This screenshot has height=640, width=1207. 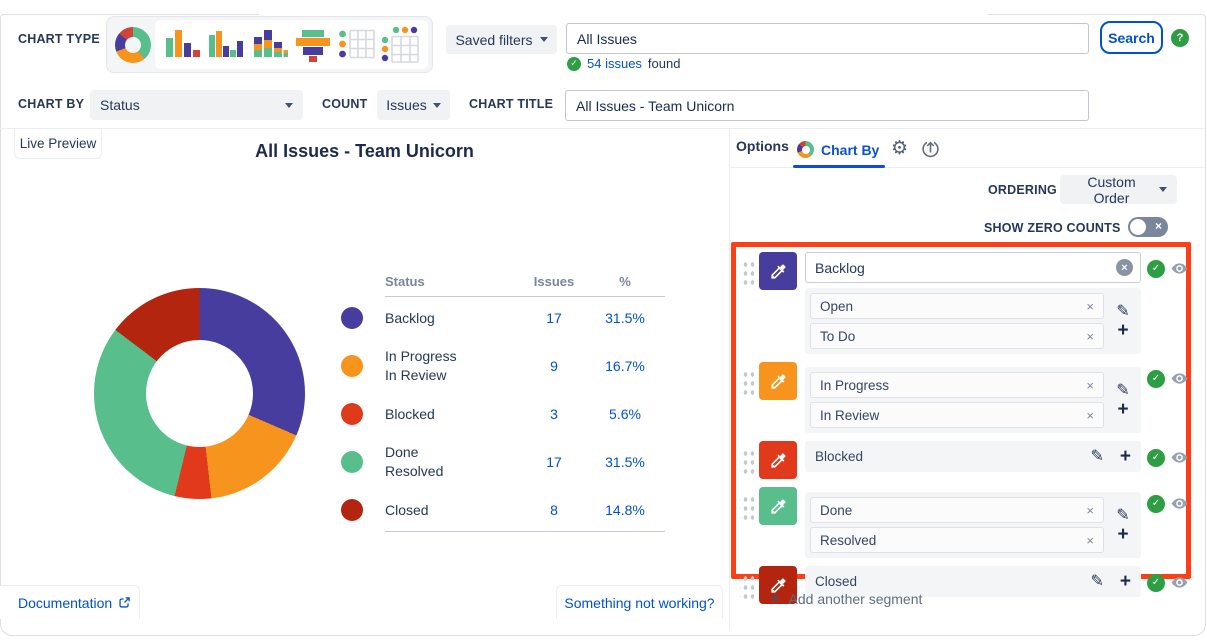 What do you see at coordinates (413, 105) in the screenshot?
I see `count-dropdown: Issues` at bounding box center [413, 105].